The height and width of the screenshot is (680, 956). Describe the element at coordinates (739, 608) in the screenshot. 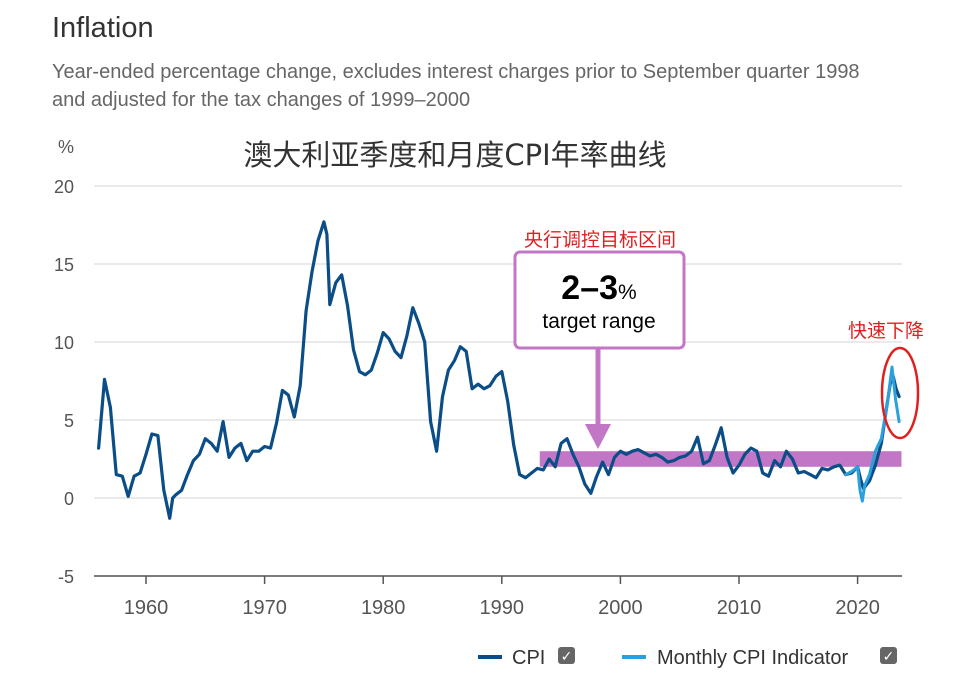

I see `x-tick-label-2010: 2010` at that location.